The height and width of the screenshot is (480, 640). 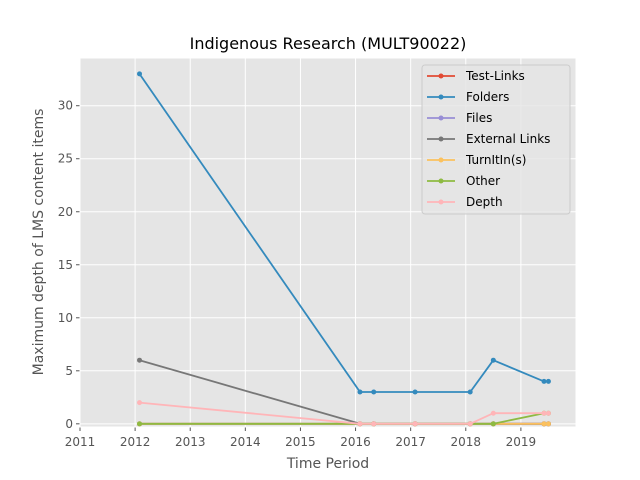 I want to click on legend-label: Folders, so click(x=487, y=97).